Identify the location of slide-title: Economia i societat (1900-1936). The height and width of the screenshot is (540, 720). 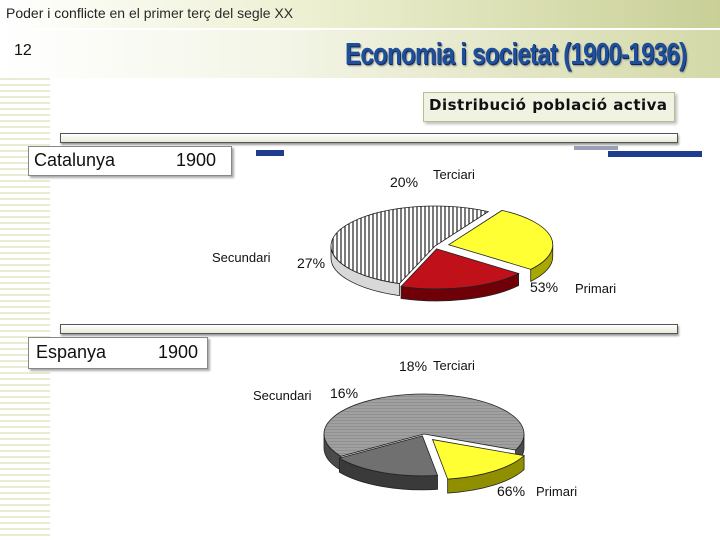
(516, 53).